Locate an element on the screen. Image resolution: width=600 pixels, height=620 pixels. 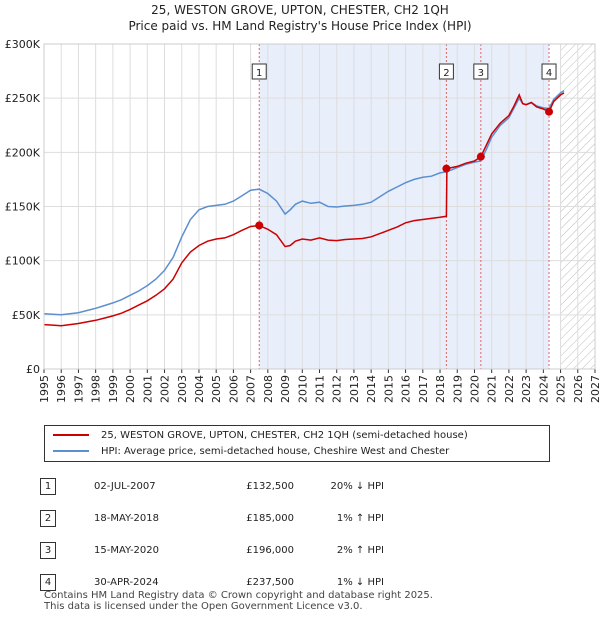
transaction-price: £132,500 is located at coordinates (270, 486).